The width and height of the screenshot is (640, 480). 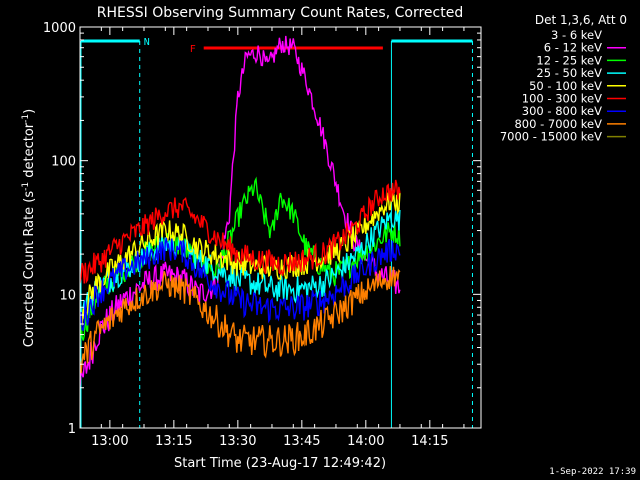 I want to click on y-axis-label: Corrected Count Rate (s-1 detector-1), so click(x=29, y=228).